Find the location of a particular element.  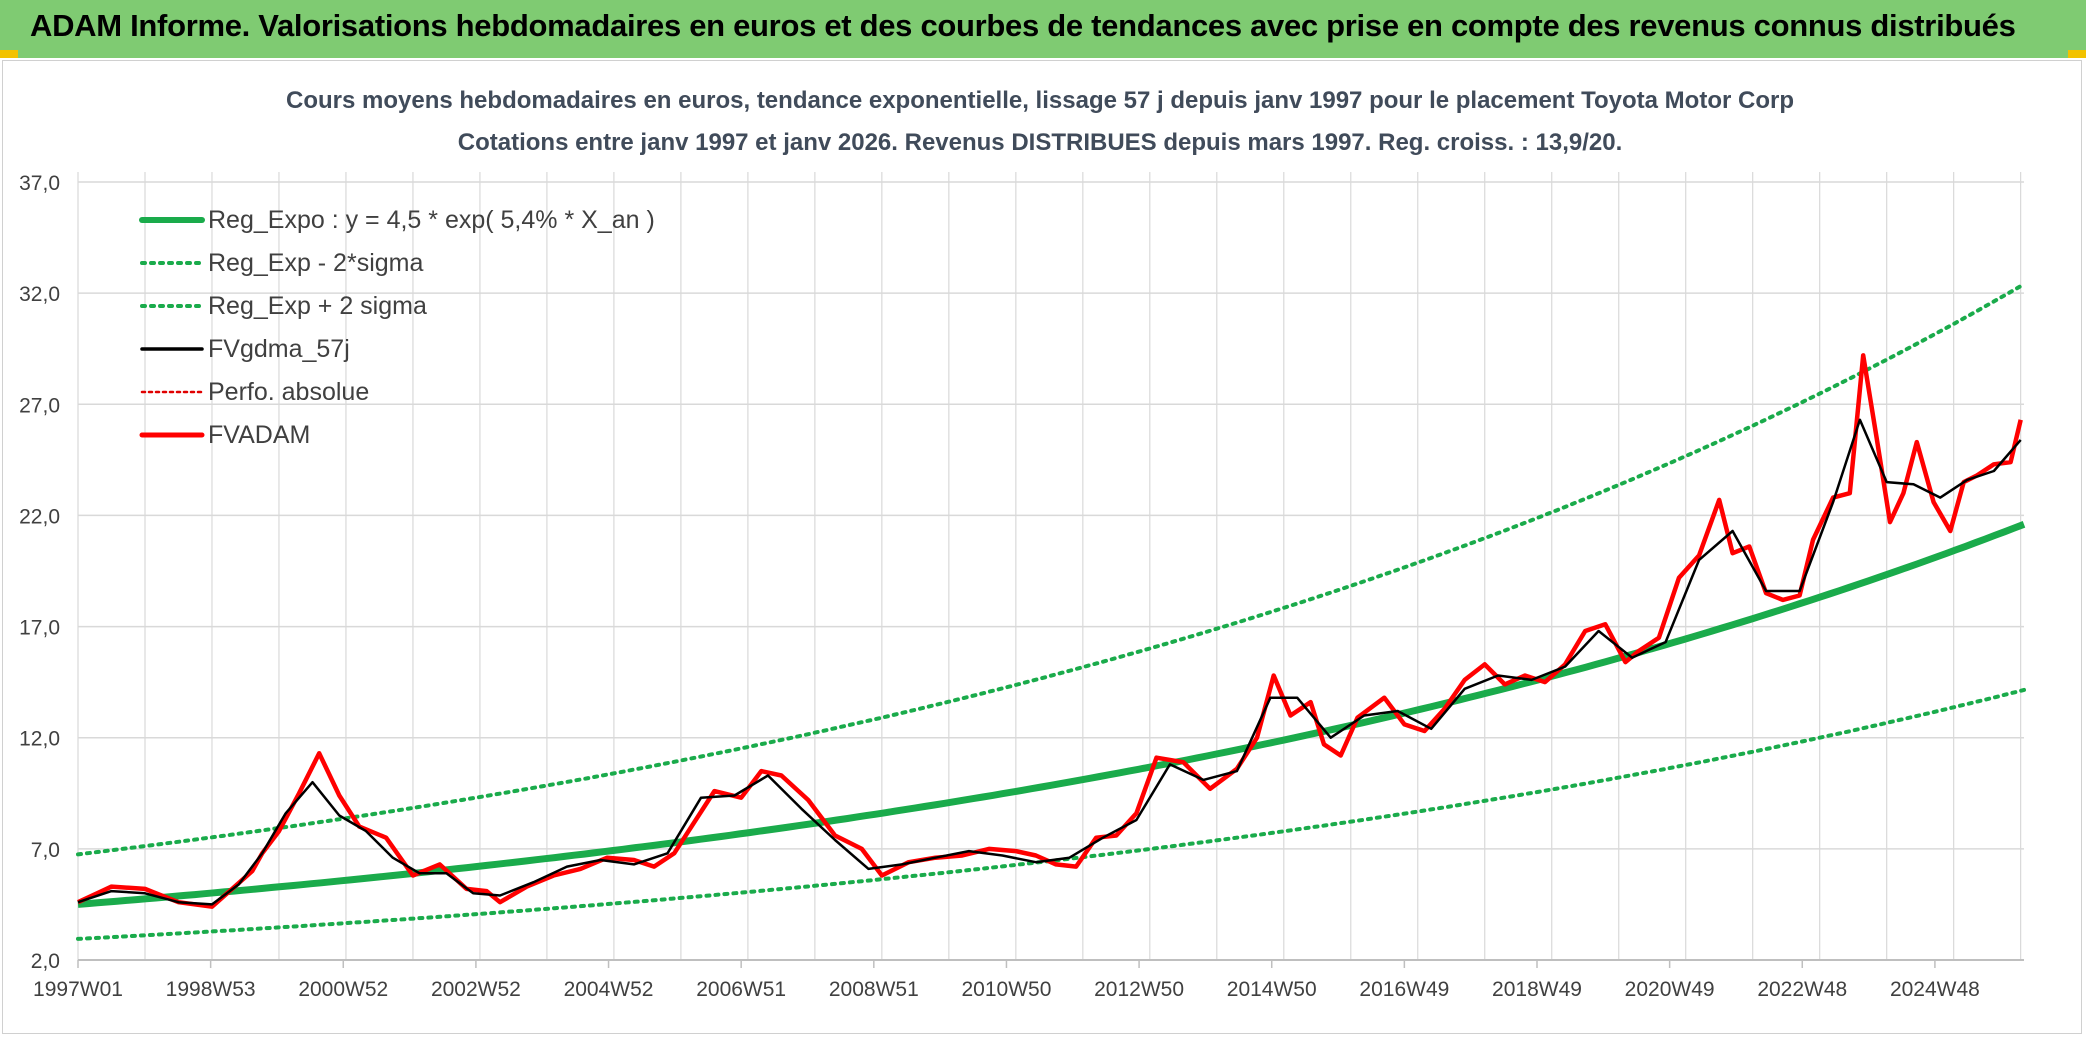

y-tick-label: 7,0 is located at coordinates (45, 850).